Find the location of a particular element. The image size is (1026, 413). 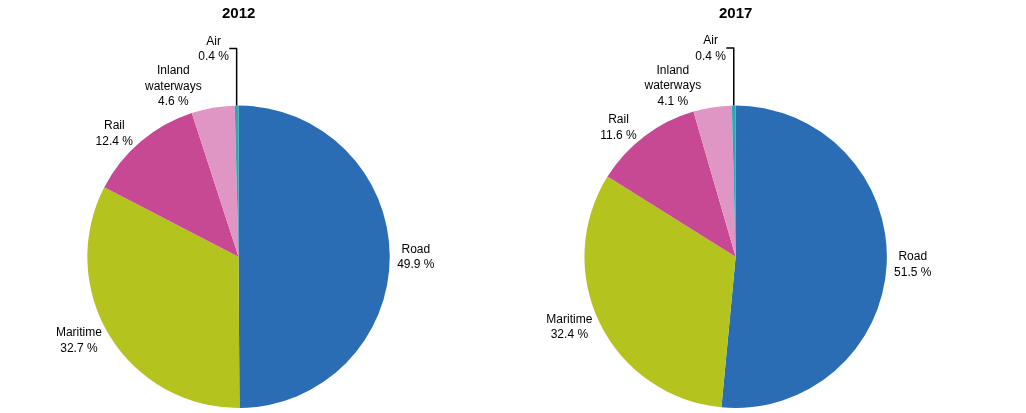

data-label: 11.6 % is located at coordinates (619, 134).